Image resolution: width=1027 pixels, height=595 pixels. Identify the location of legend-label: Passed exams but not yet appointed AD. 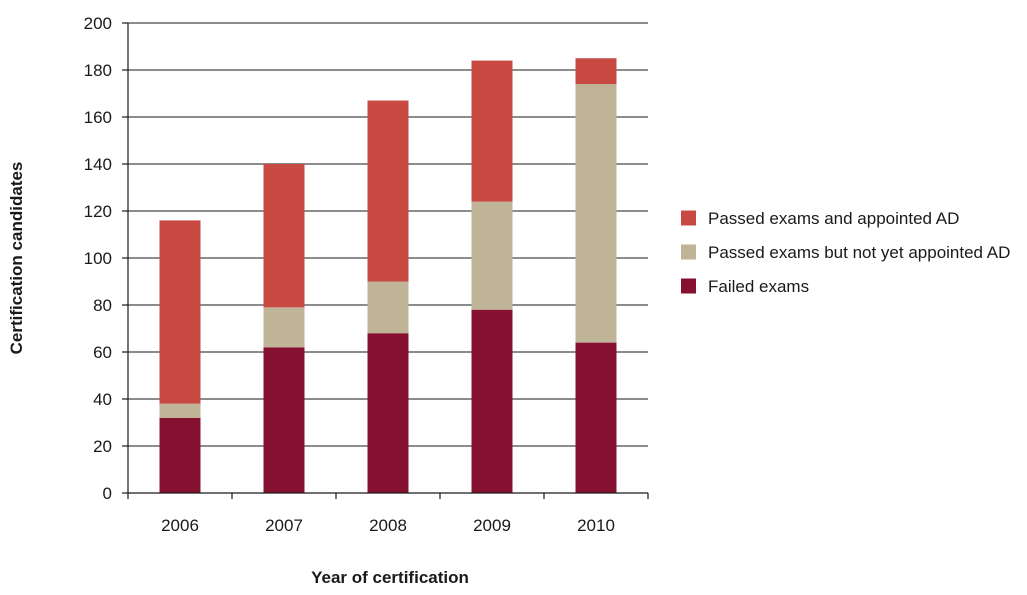
(859, 252).